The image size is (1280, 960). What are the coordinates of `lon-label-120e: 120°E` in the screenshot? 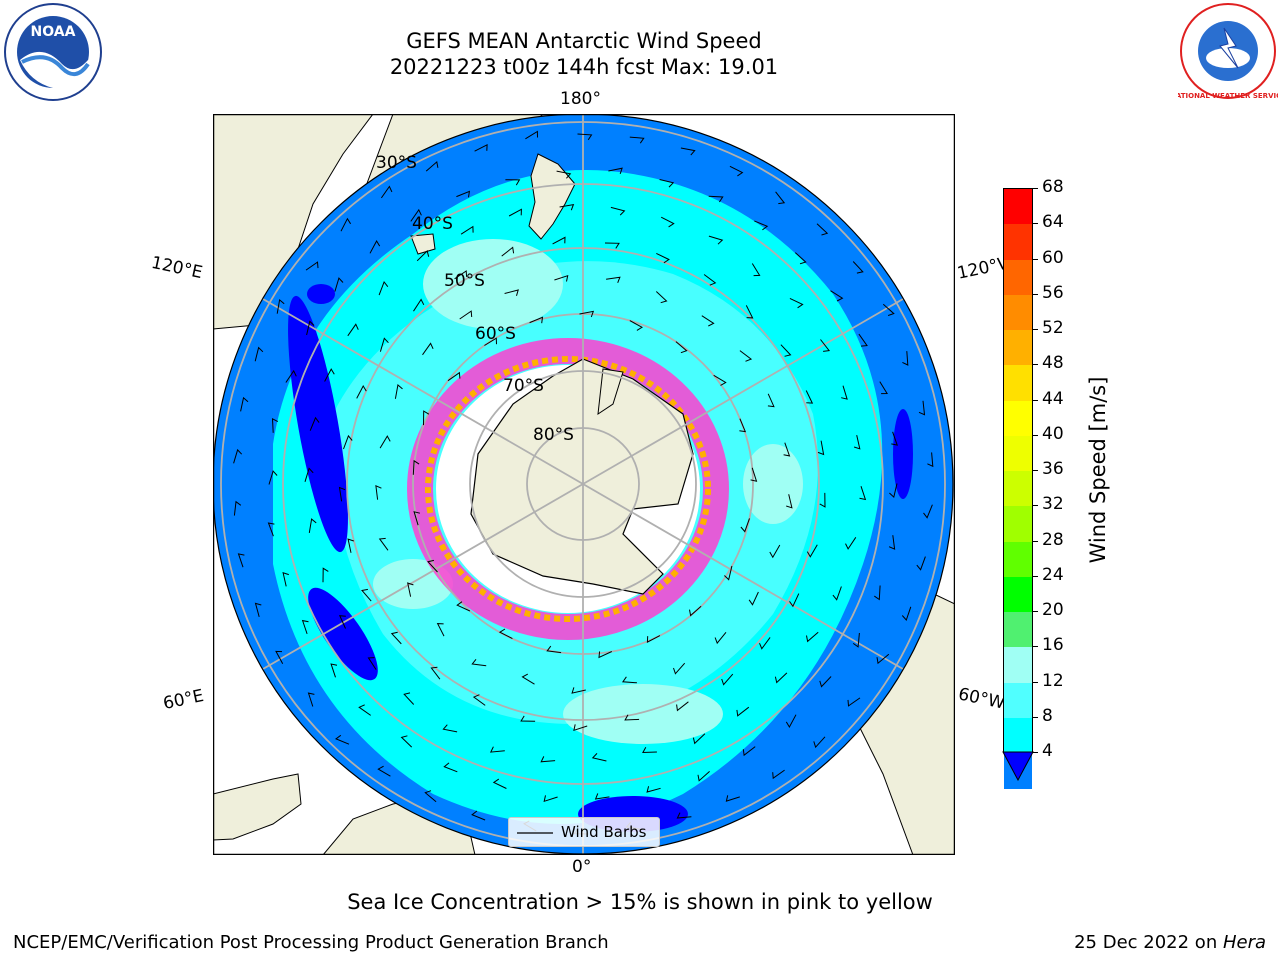 It's located at (177, 268).